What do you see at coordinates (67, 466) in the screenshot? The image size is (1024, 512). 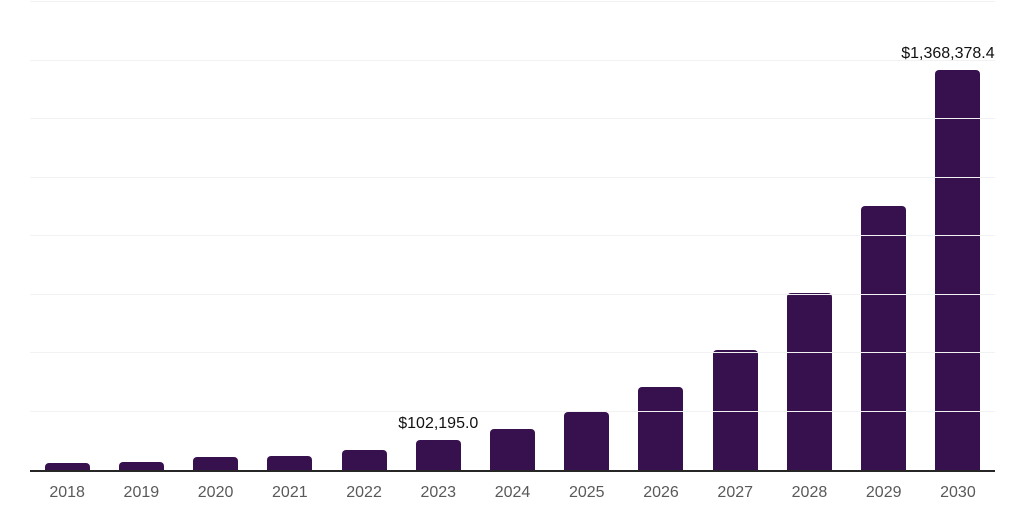 I see `bar-2018` at bounding box center [67, 466].